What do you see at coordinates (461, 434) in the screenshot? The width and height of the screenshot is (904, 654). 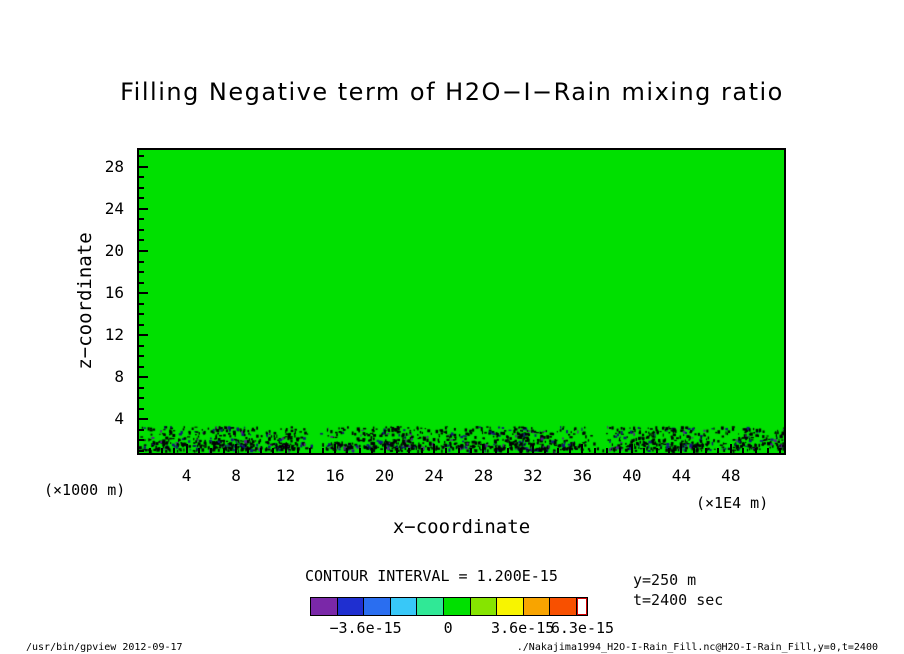 I see `negative-fill-speckles` at bounding box center [461, 434].